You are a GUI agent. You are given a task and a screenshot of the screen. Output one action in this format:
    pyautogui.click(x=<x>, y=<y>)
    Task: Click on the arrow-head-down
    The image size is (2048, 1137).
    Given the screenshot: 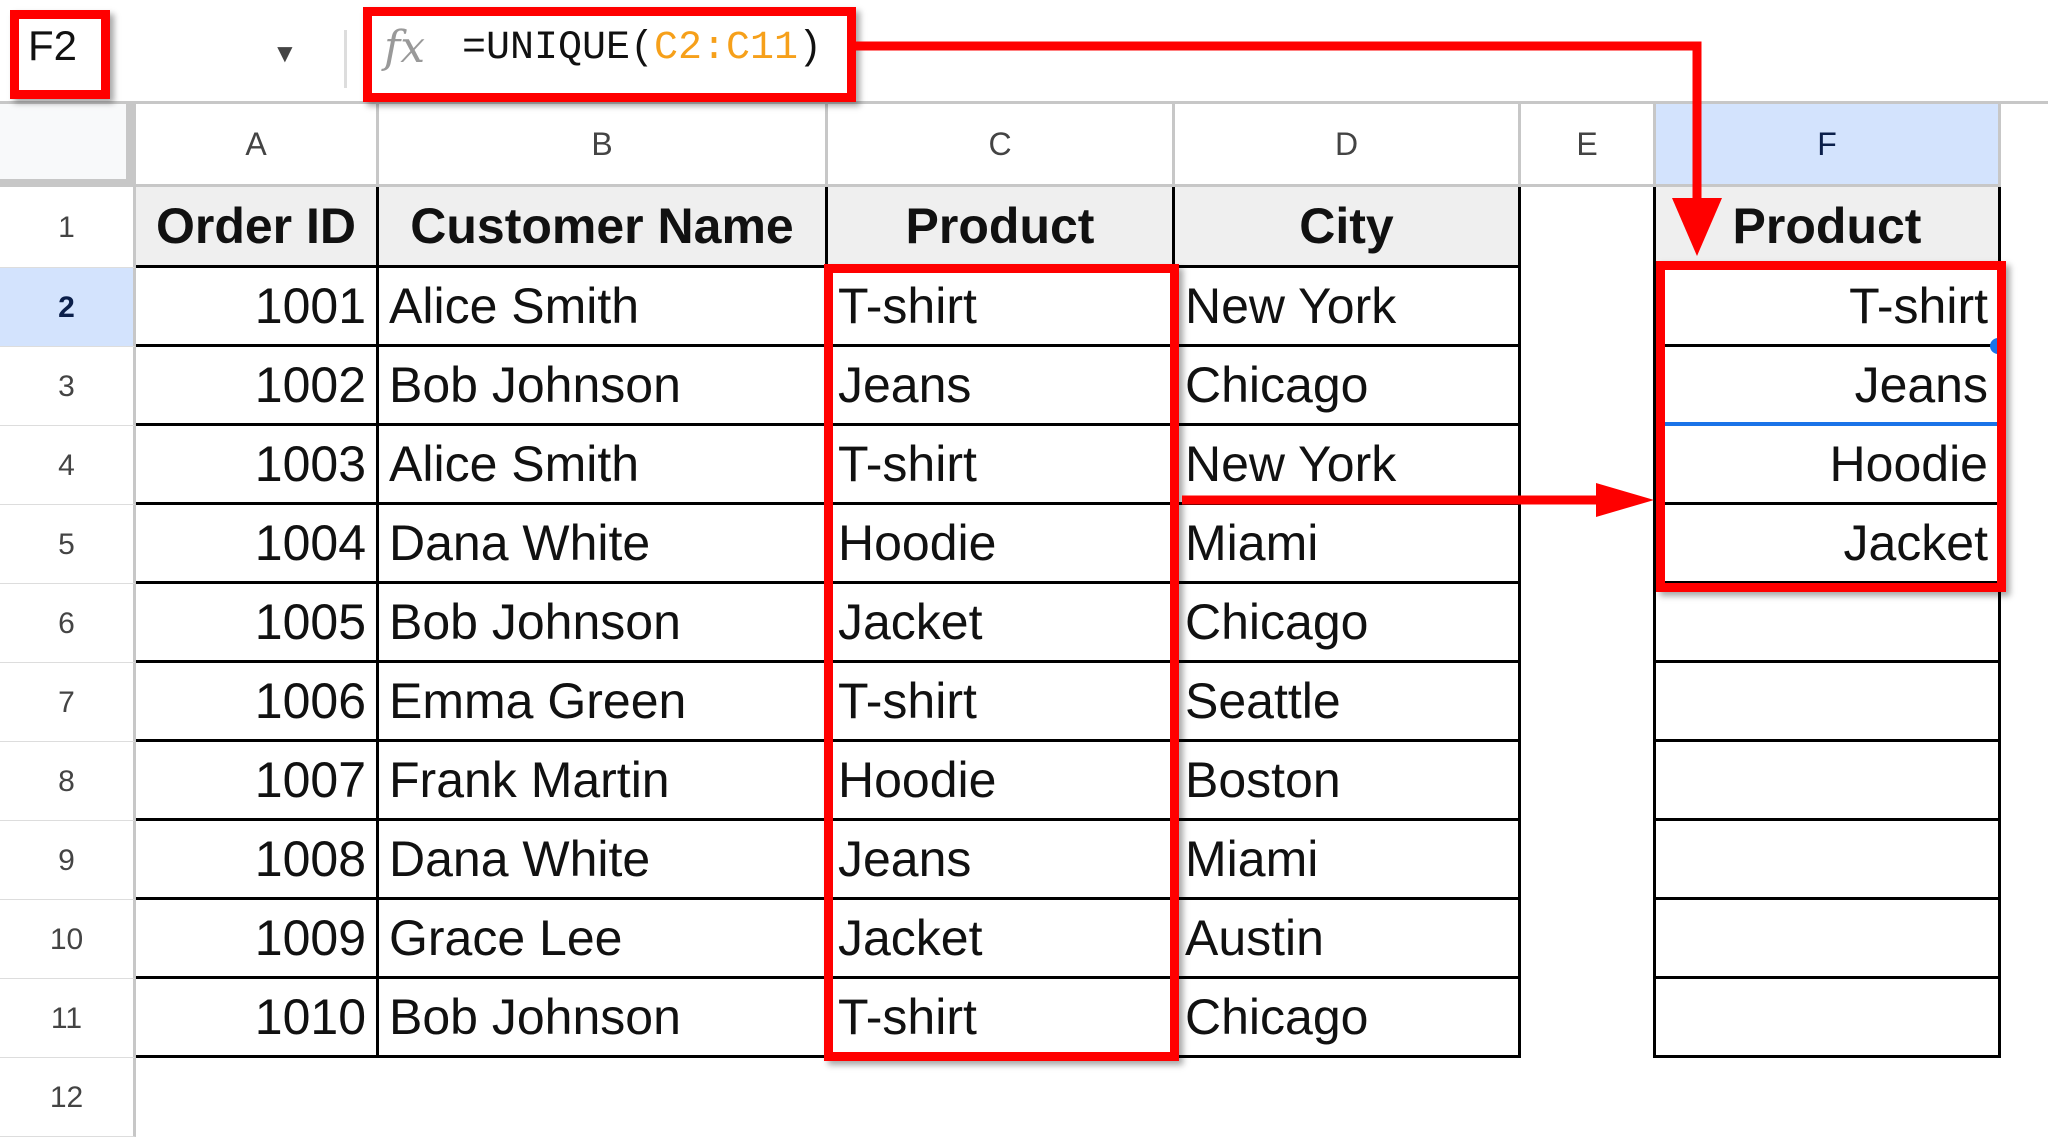 What is the action you would take?
    pyautogui.click(x=1697, y=227)
    